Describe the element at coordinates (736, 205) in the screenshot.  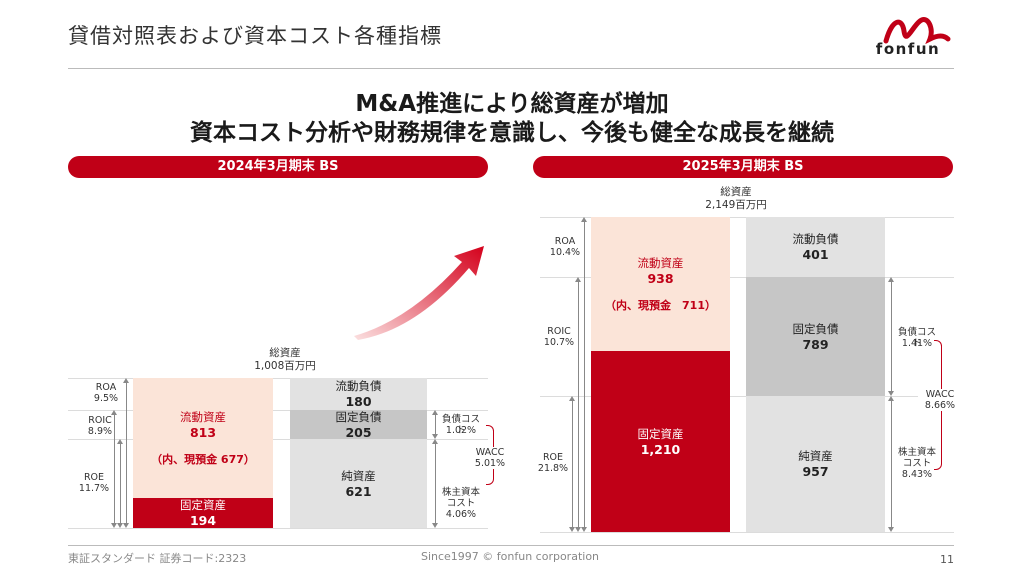
I see `bs2025-total-value: 2,149百万円` at that location.